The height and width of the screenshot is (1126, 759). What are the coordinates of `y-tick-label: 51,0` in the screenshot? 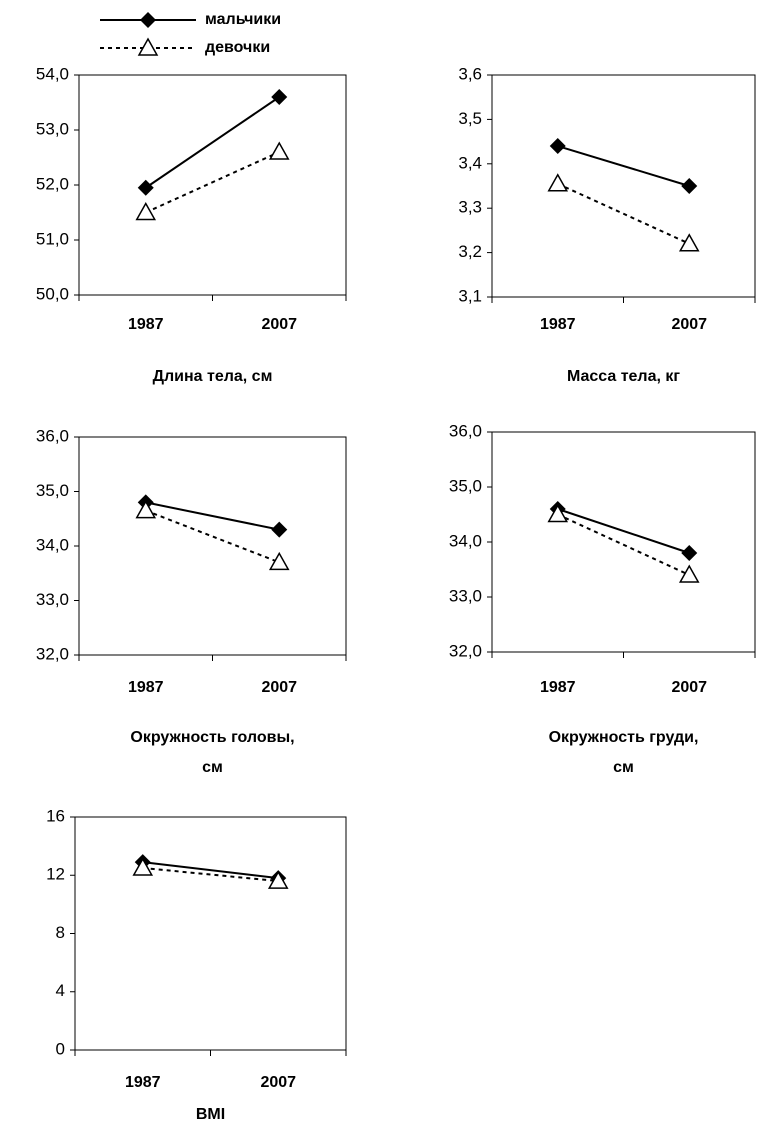 It's located at (52, 238).